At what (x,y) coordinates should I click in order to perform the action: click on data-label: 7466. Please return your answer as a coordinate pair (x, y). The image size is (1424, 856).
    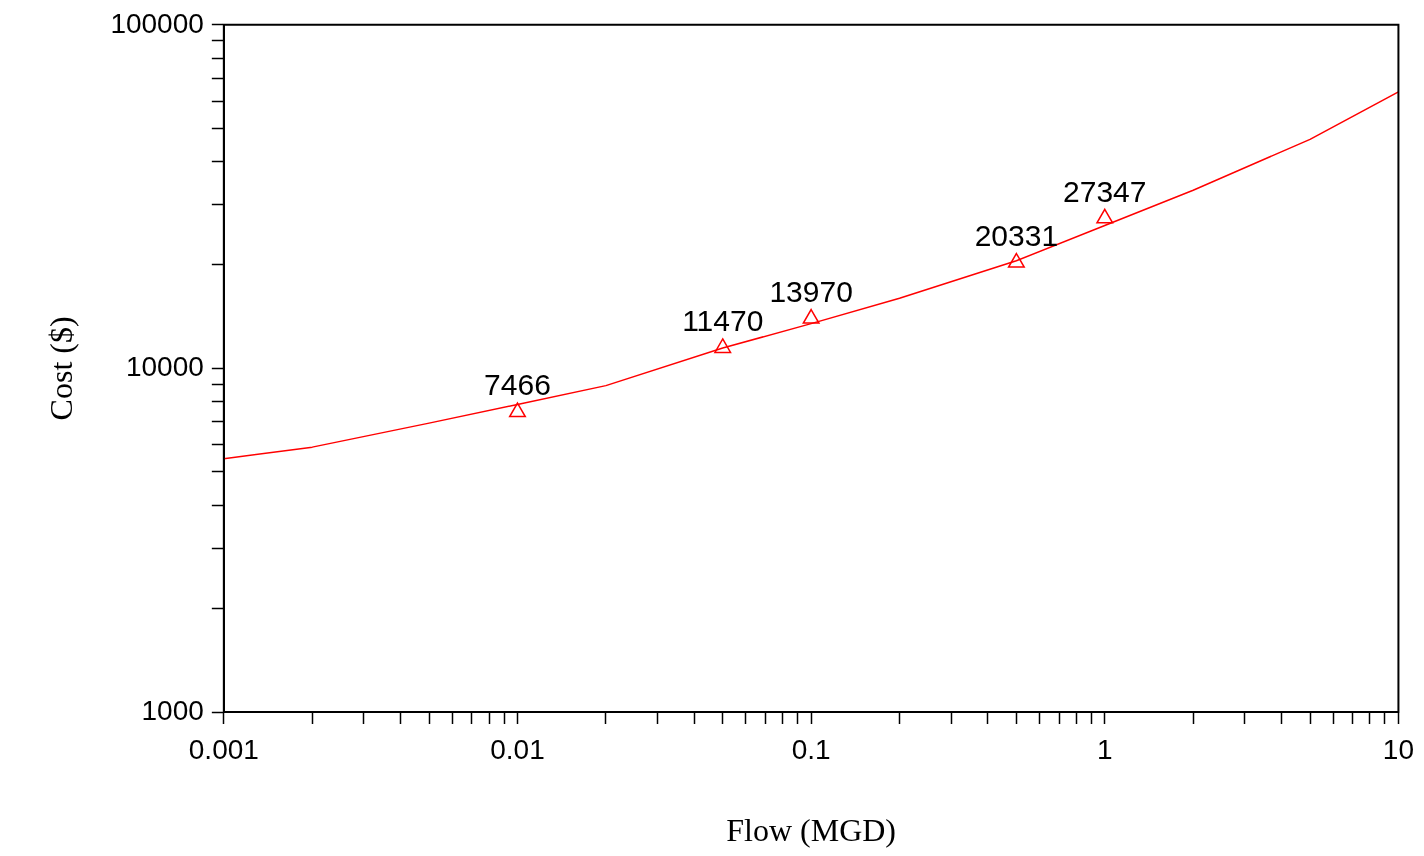
    Looking at the image, I should click on (517, 385).